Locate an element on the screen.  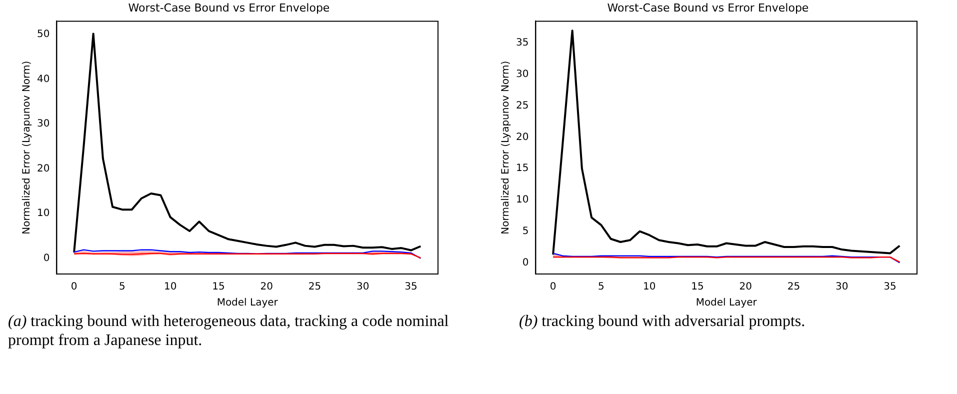
text: (a) tracking bound with heterogeneous data, tracking a code nominal prompt from a Japanese input. is located at coordinates (228, 331).